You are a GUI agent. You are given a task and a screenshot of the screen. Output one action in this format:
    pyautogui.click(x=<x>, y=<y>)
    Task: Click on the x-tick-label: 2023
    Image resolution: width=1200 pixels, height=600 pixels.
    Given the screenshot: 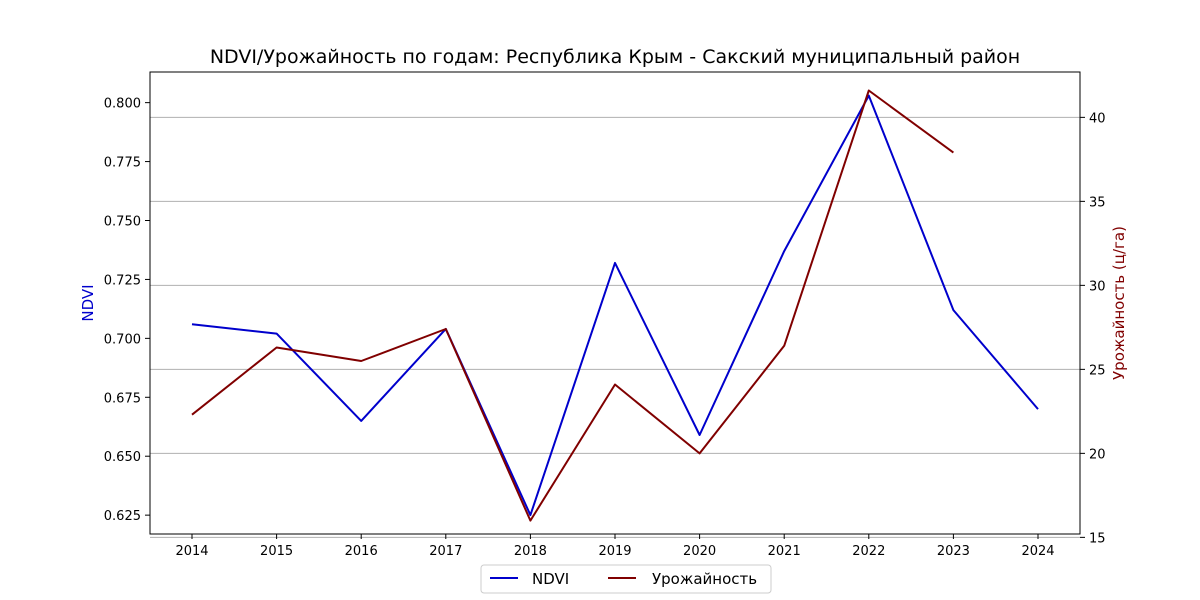 What is the action you would take?
    pyautogui.click(x=953, y=551)
    